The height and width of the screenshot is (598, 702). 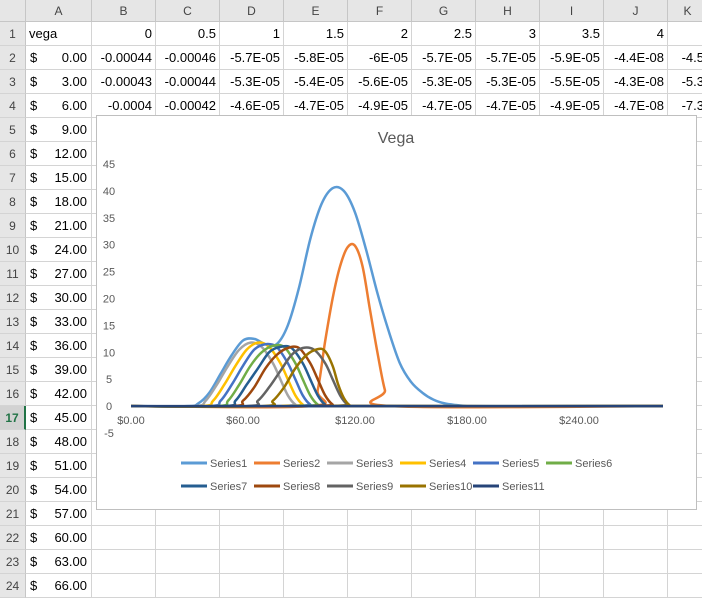 What do you see at coordinates (13, 82) in the screenshot?
I see `row-header: 3` at bounding box center [13, 82].